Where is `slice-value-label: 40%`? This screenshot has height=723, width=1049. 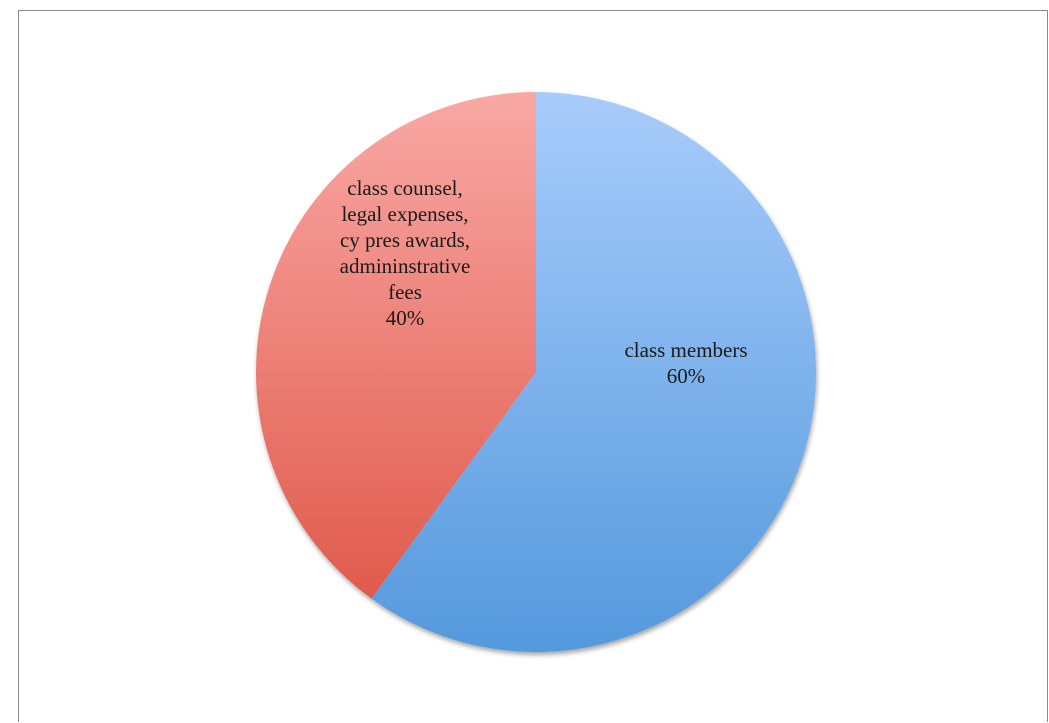 slice-value-label: 40% is located at coordinates (405, 318).